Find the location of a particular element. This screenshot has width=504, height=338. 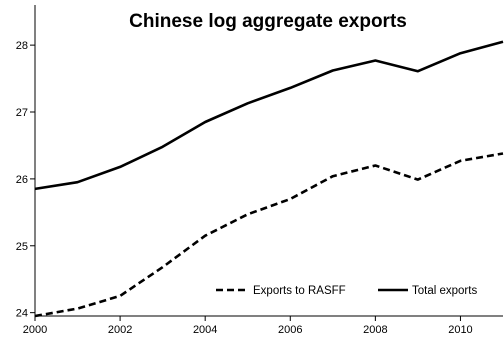

x-tick-label: 2006 is located at coordinates (290, 330).